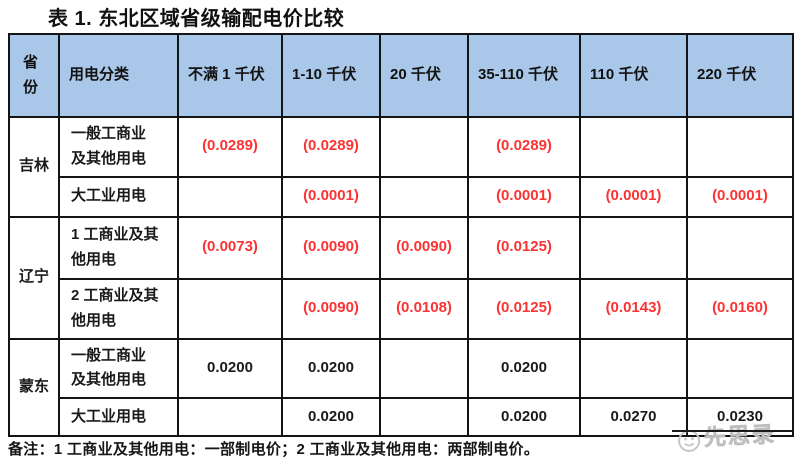 This screenshot has height=468, width=800. What do you see at coordinates (118, 308) in the screenshot?
I see `category-cell: 2 工商业及其他用电` at bounding box center [118, 308].